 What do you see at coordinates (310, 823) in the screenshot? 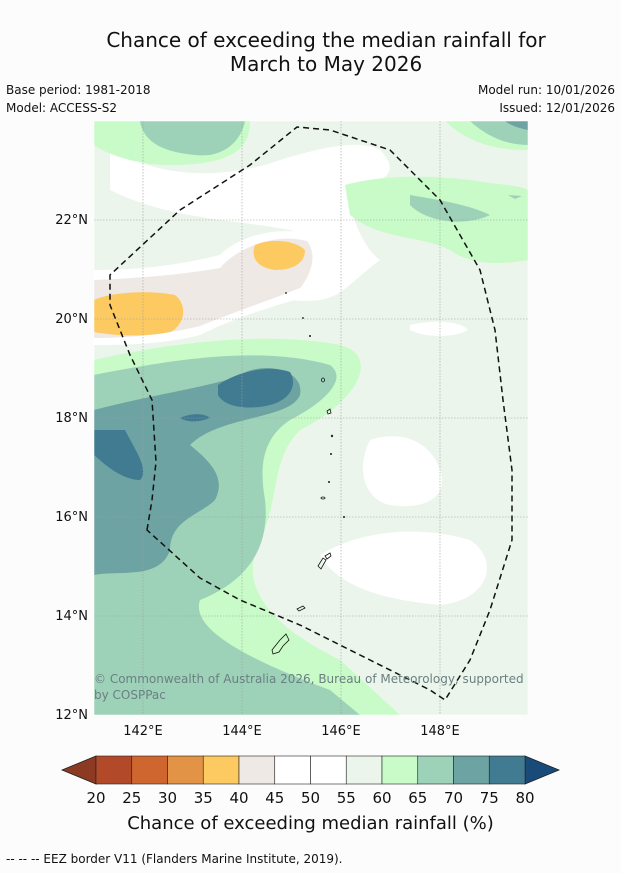
I see `legend-title: Chance of exceeding median rainfall (%)` at bounding box center [310, 823].